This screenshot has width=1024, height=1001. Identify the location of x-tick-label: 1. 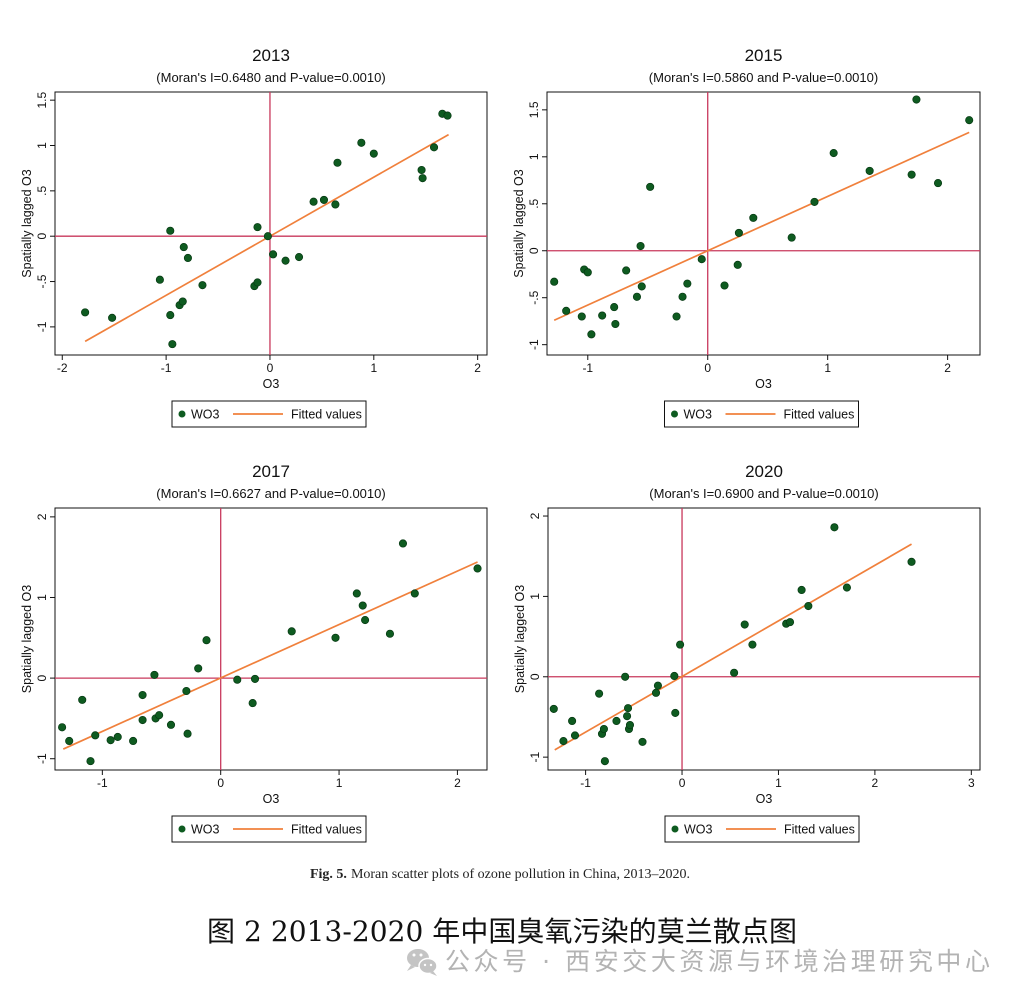
(827, 368).